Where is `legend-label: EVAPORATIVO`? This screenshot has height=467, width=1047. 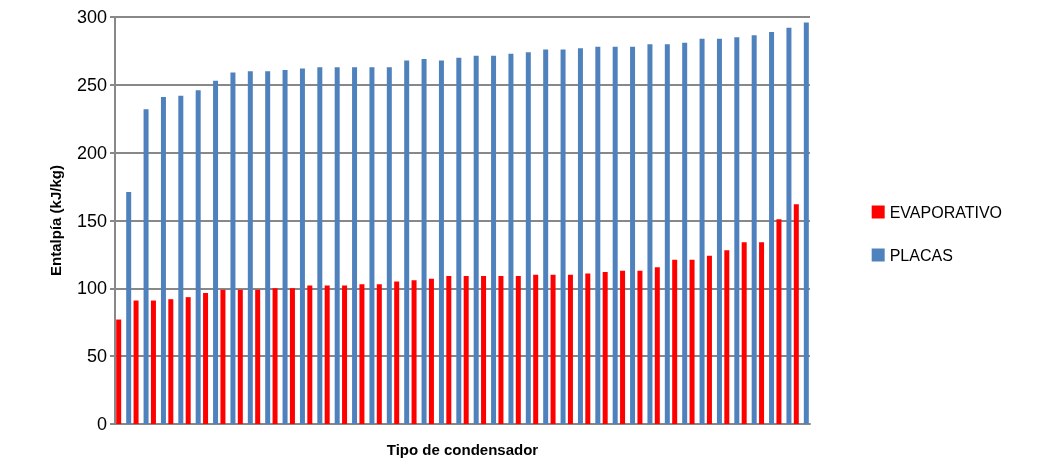 legend-label: EVAPORATIVO is located at coordinates (946, 212).